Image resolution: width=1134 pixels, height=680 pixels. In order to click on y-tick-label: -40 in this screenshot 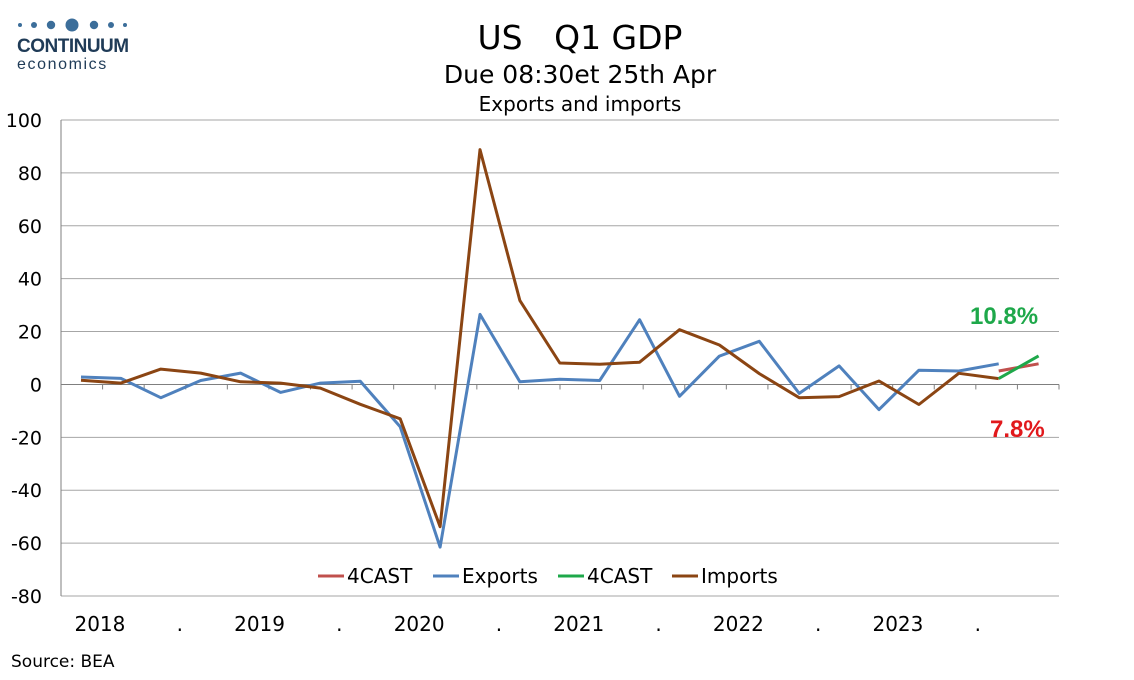, I will do `click(26, 491)`.